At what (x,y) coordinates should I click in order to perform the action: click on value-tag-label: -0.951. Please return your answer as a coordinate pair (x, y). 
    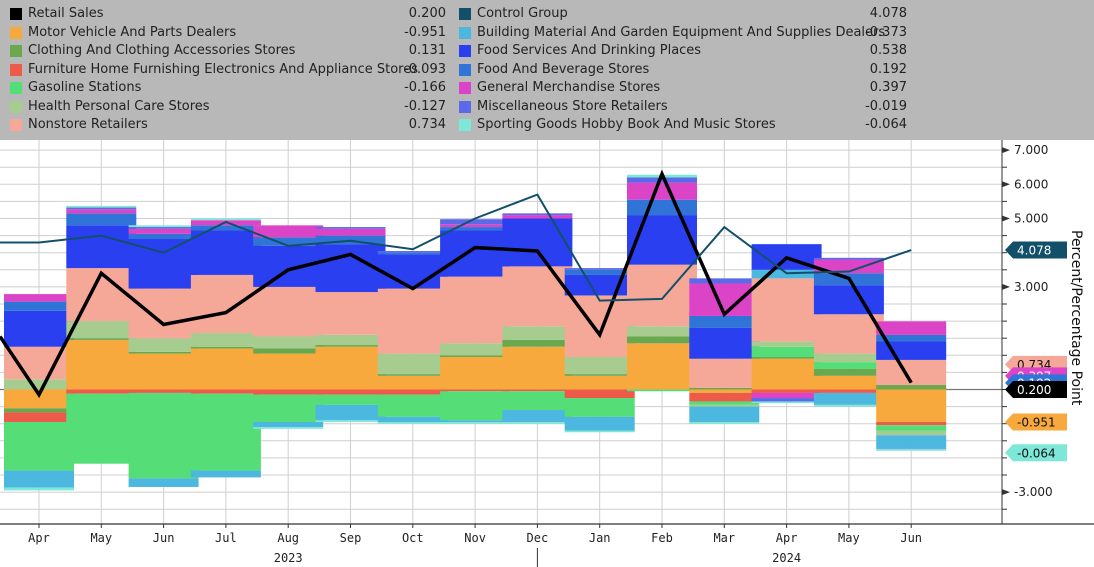
    Looking at the image, I should click on (1036, 423).